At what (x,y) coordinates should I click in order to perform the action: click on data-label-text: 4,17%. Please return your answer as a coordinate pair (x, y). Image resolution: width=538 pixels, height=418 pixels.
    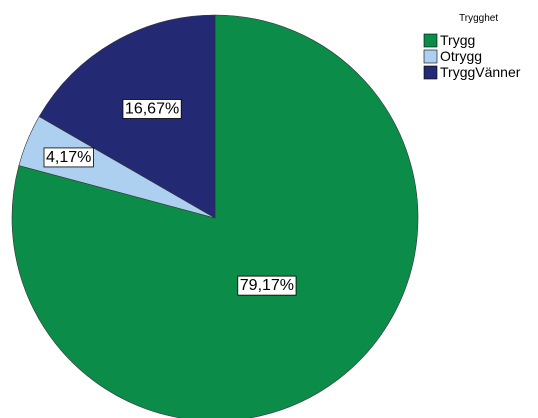
    Looking at the image, I should click on (68, 157).